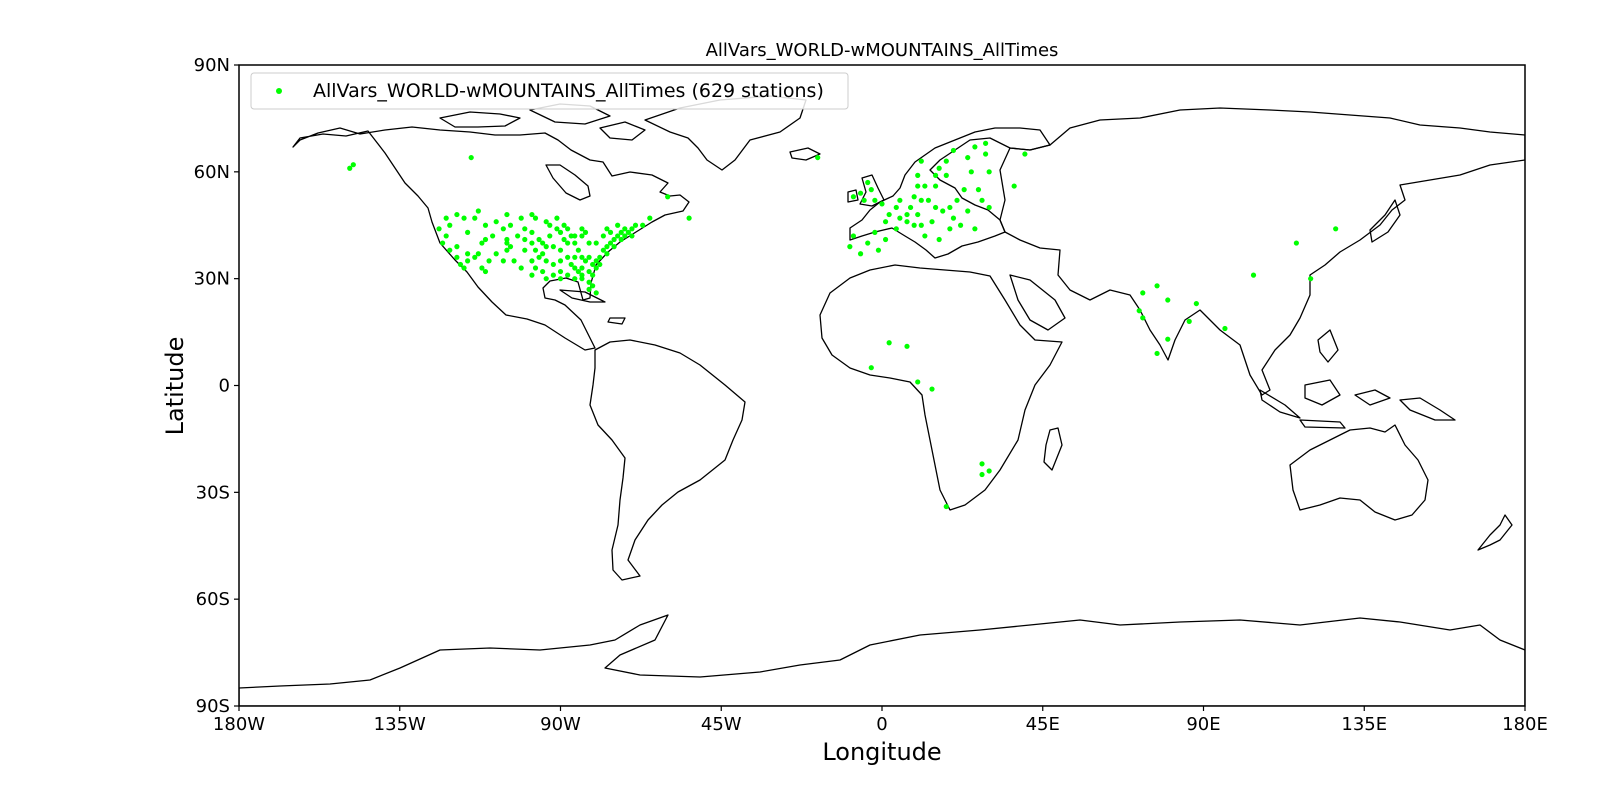  I want to click on coast-new-zealand, so click(1495, 532).